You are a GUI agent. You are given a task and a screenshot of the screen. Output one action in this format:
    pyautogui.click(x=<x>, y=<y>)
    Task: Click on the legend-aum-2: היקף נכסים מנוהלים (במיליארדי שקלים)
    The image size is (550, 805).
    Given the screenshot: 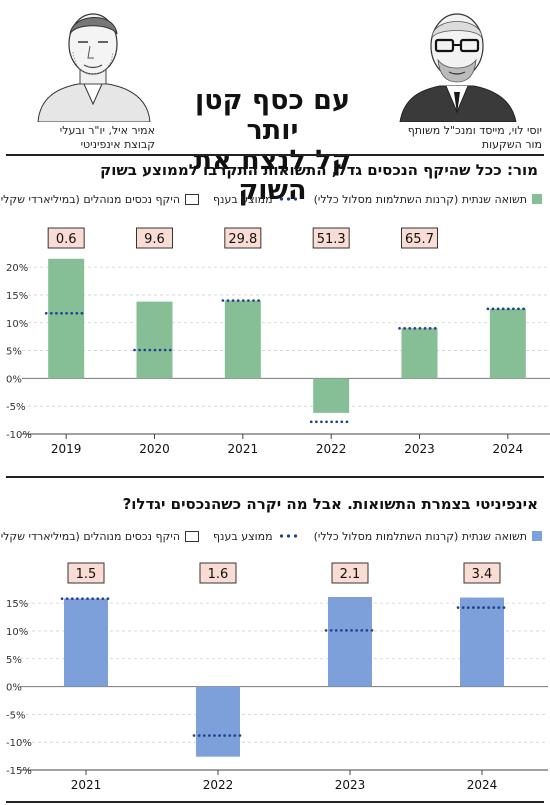 What is the action you would take?
    pyautogui.click(x=100, y=536)
    